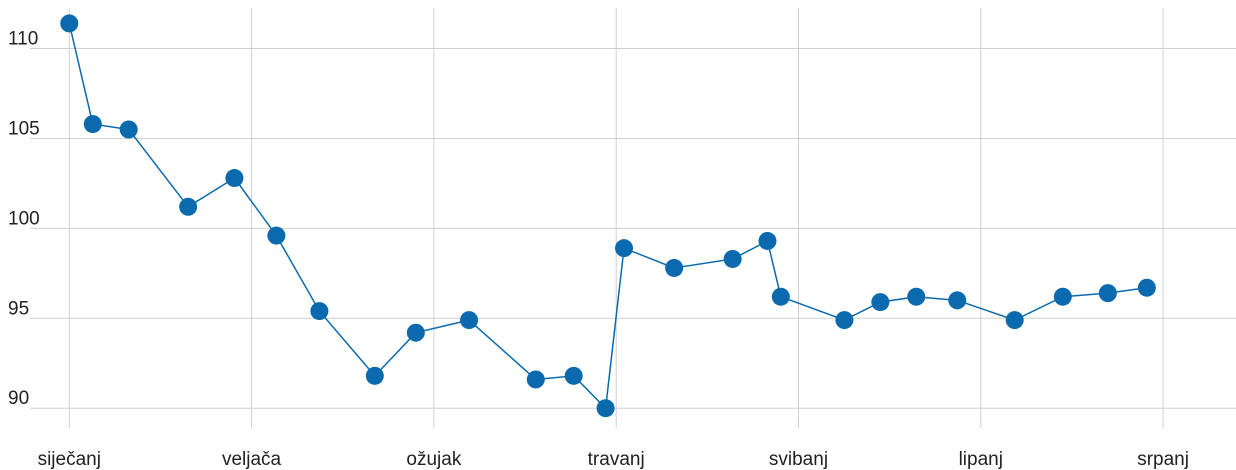  I want to click on x-tick-label: veljača, so click(252, 459).